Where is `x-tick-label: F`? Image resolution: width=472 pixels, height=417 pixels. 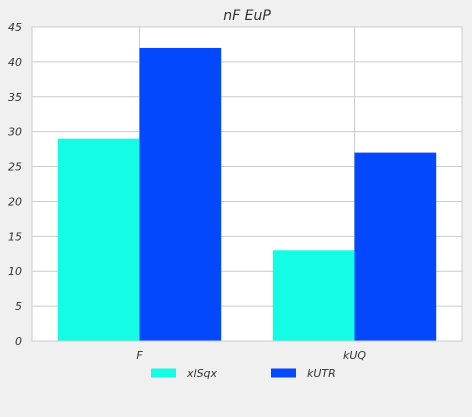
x-tick-label: F is located at coordinates (139, 355).